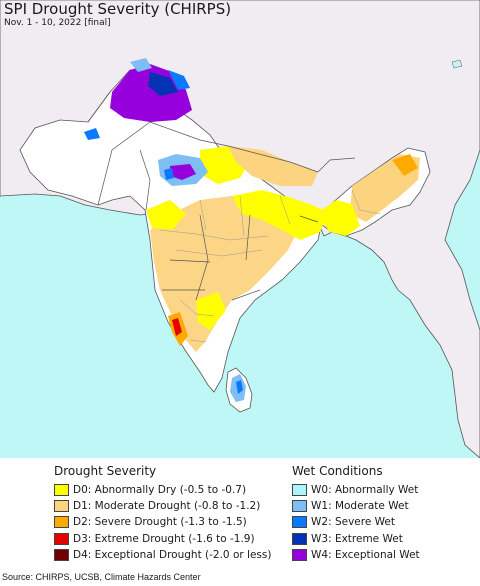 Image resolution: width=480 pixels, height=586 pixels. I want to click on legend-label: D1: Moderate Drought (-0.8 to -1.2), so click(167, 506).